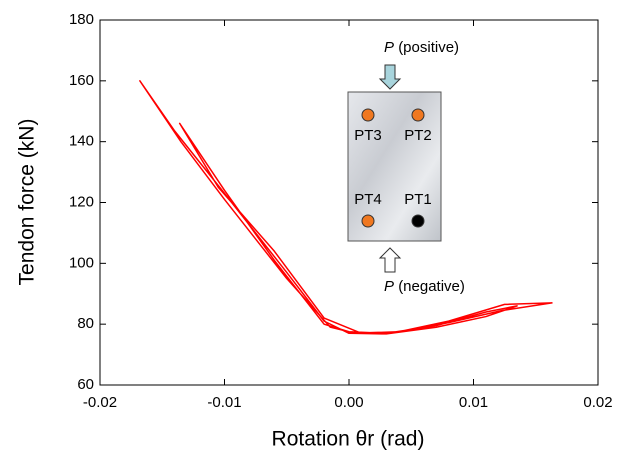  What do you see at coordinates (81, 19) in the screenshot?
I see `y-tick-label: 180` at bounding box center [81, 19].